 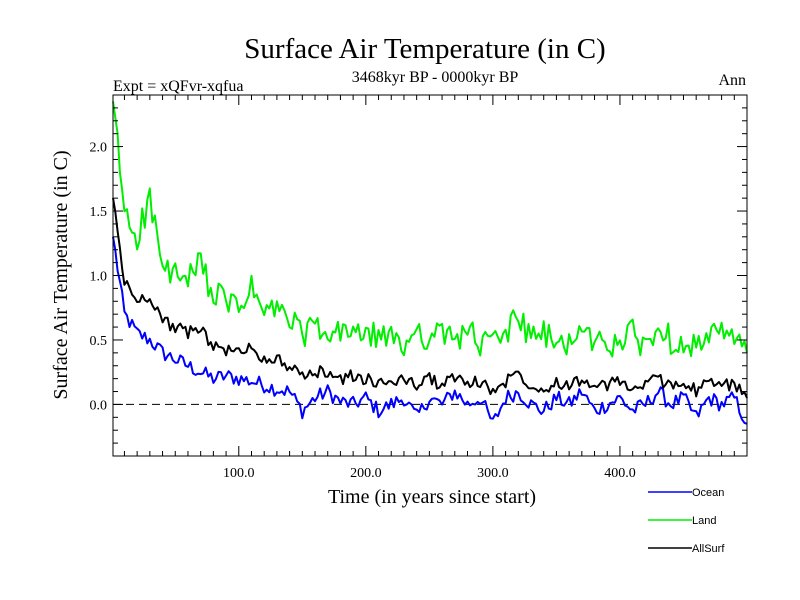 I want to click on x-axis-label: Time (in years since start), so click(x=432, y=497).